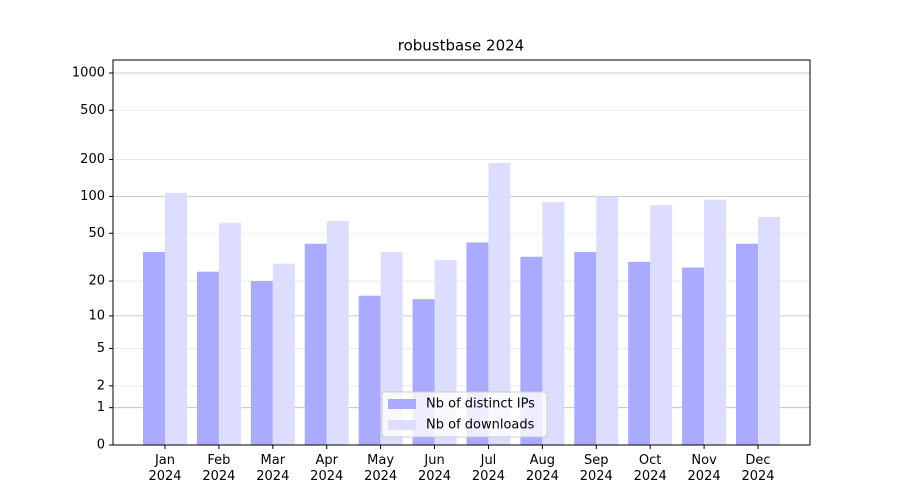  I want to click on y-tick-label: 500, so click(92, 110).